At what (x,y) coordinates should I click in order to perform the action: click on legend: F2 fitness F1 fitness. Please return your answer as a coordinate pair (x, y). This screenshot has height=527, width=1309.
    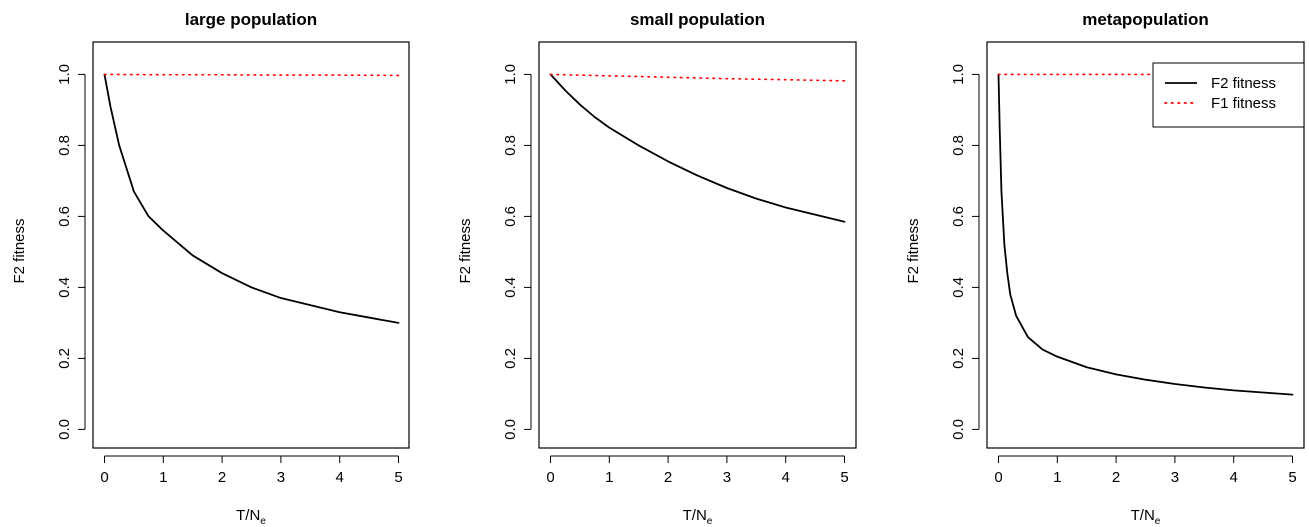
    Looking at the image, I should click on (1228, 95).